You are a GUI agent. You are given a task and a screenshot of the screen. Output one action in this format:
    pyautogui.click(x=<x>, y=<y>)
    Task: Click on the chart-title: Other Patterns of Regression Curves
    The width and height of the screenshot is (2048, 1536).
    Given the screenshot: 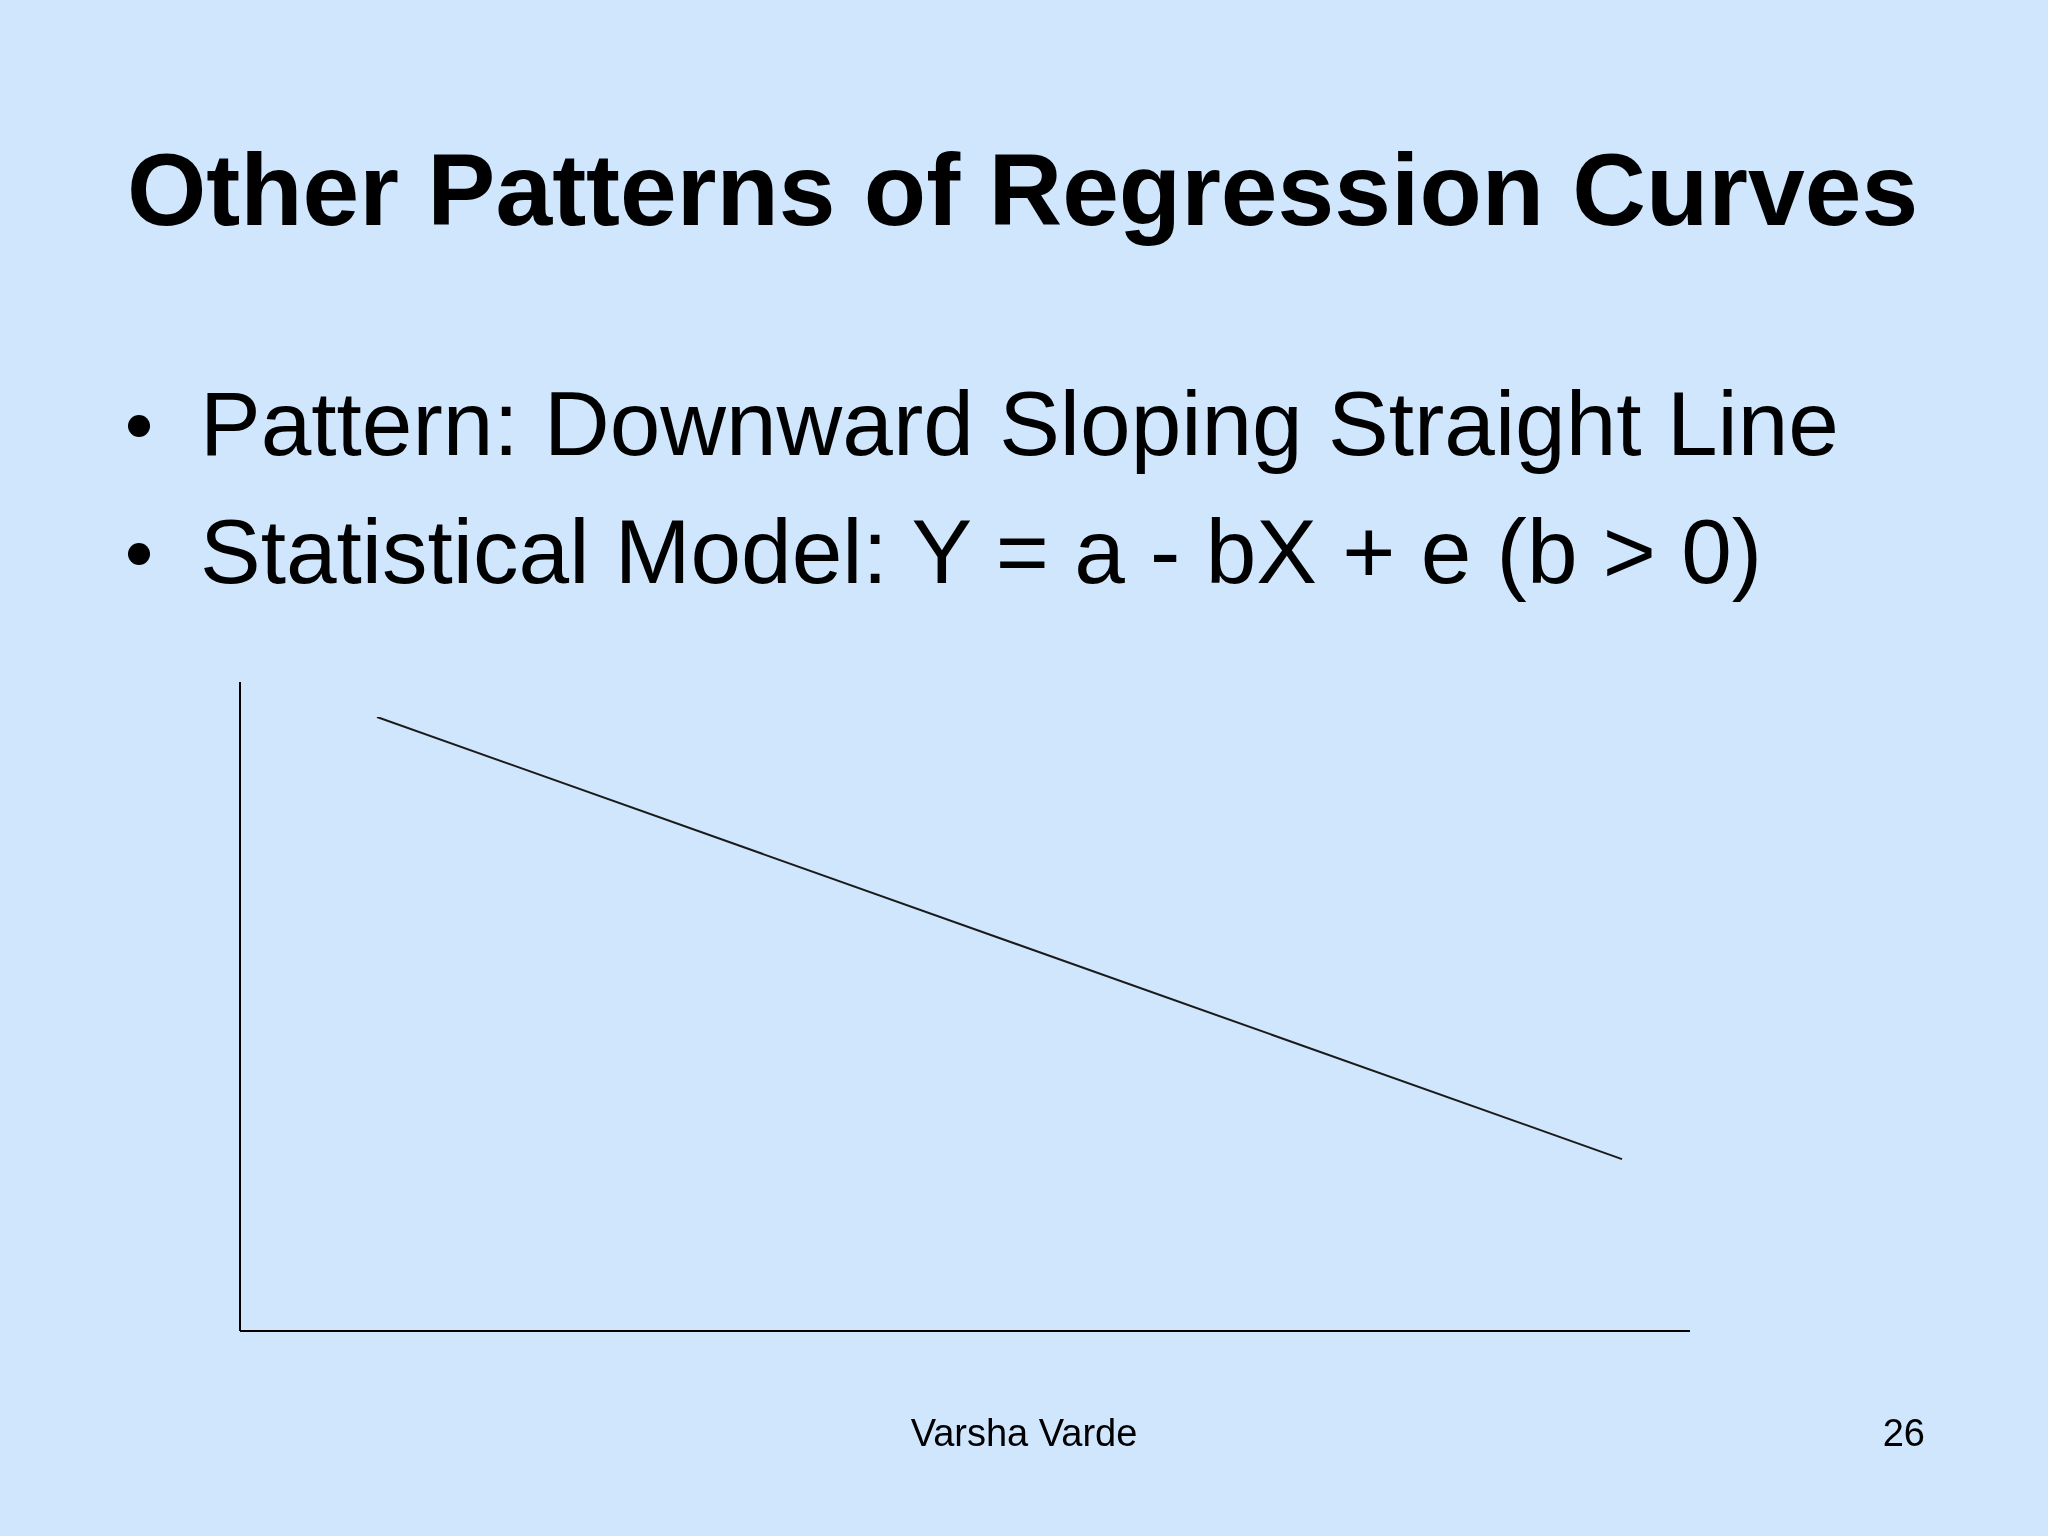 What is the action you would take?
    pyautogui.click(x=1023, y=190)
    